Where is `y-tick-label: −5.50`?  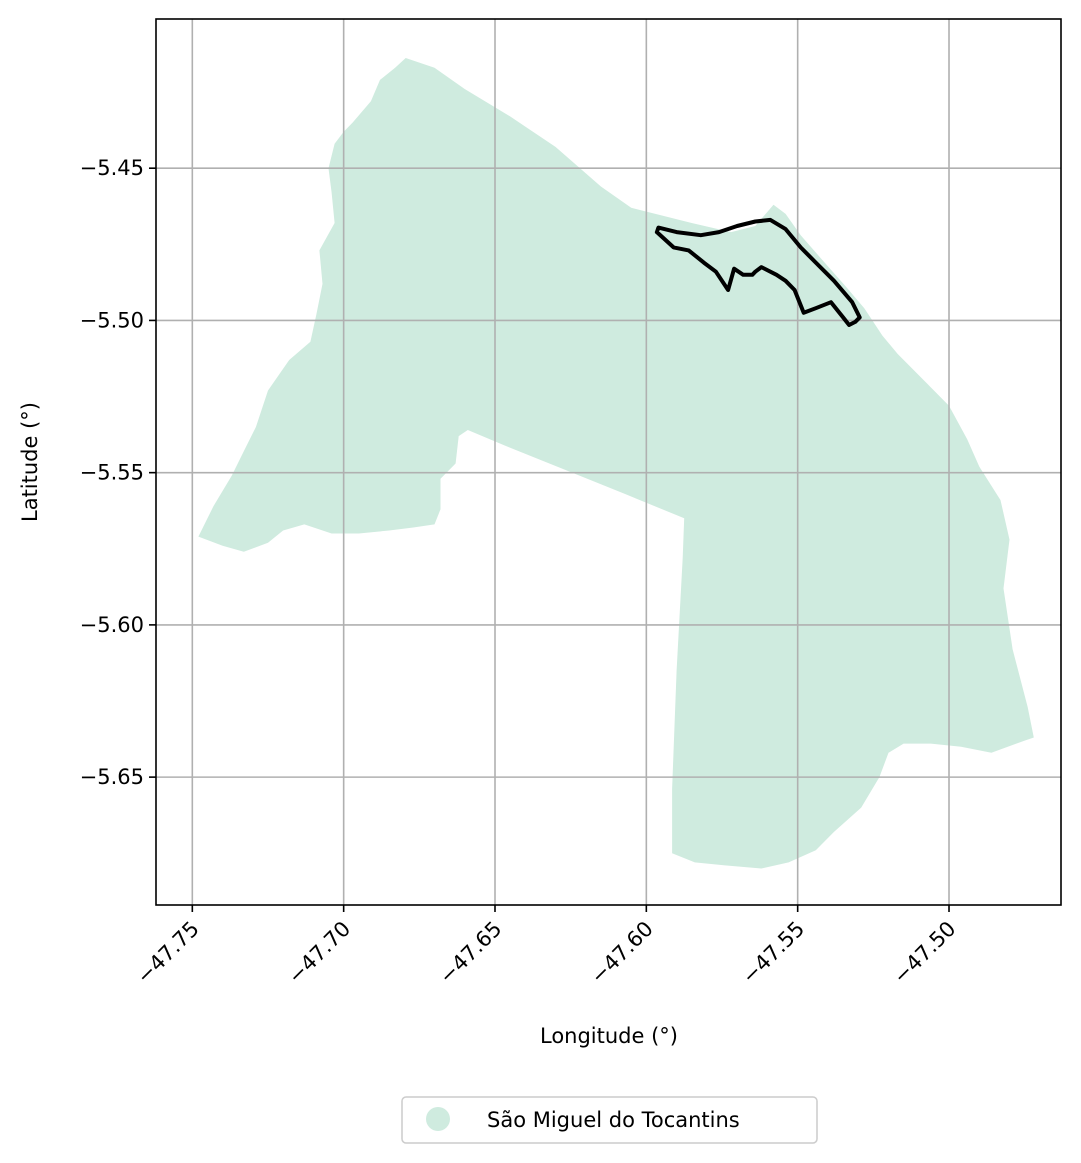
y-tick-label: −5.50 is located at coordinates (112, 320).